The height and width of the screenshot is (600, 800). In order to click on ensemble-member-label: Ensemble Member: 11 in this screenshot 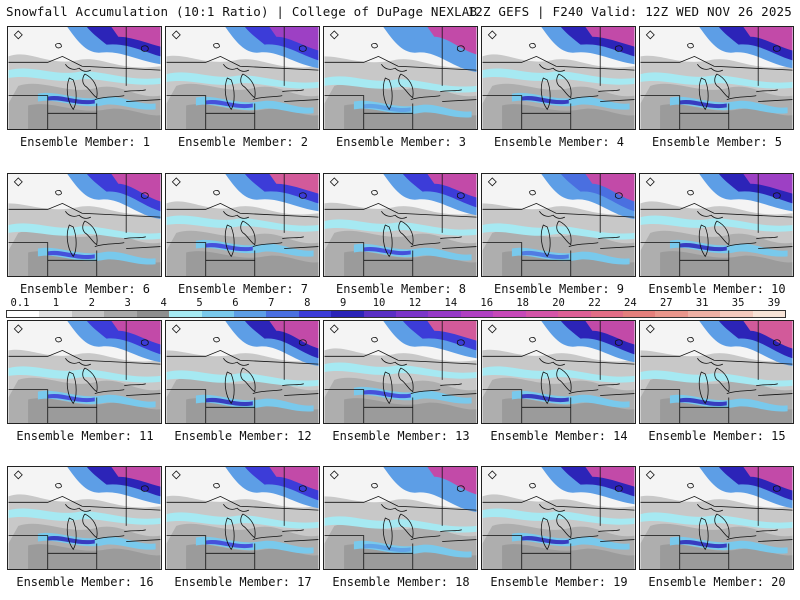, I will do `click(85, 436)`.